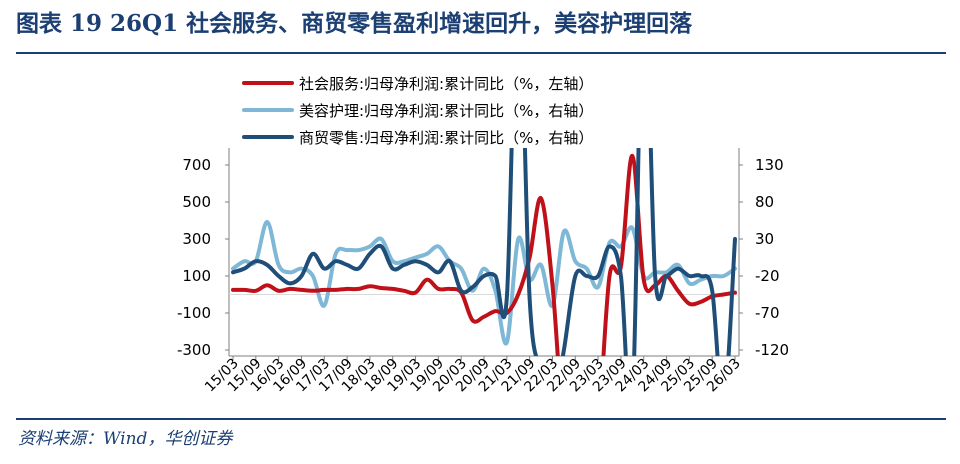  What do you see at coordinates (772, 350) in the screenshot?
I see `right-tick-label: -120` at bounding box center [772, 350].